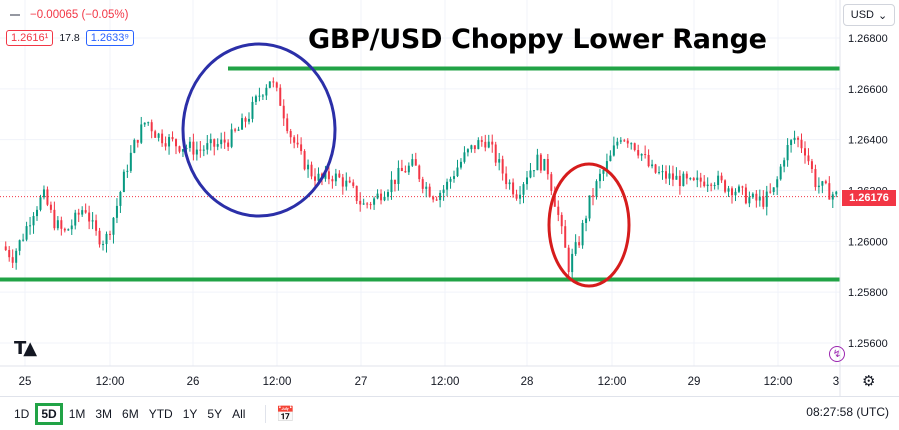 The height and width of the screenshot is (430, 899). What do you see at coordinates (215, 413) in the screenshot?
I see `range-5y-button: 5Y` at bounding box center [215, 413].